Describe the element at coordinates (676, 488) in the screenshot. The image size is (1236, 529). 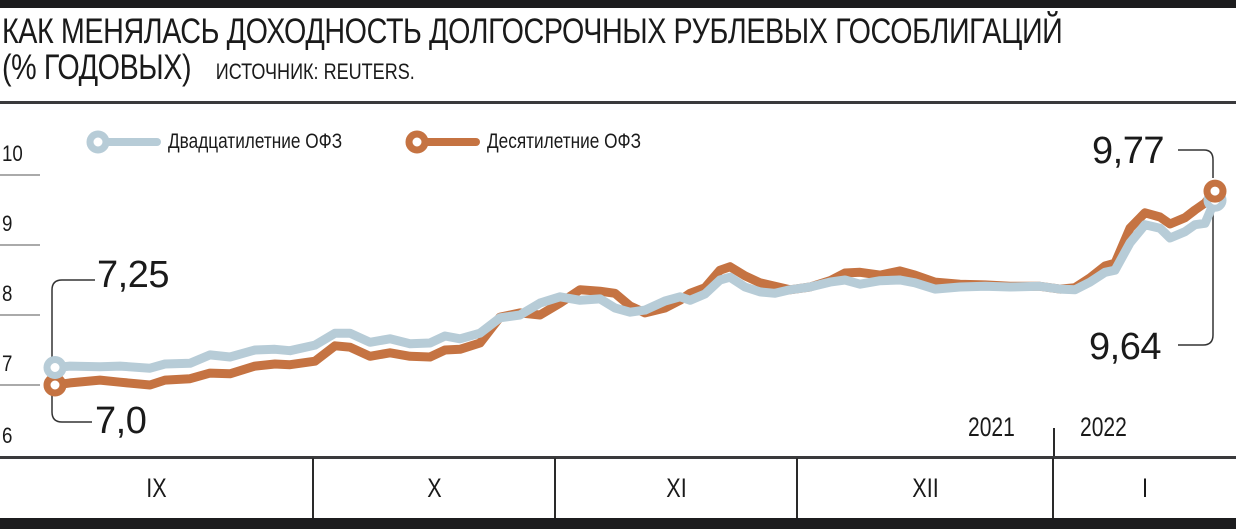
I see `month-label-nov: XI` at that location.